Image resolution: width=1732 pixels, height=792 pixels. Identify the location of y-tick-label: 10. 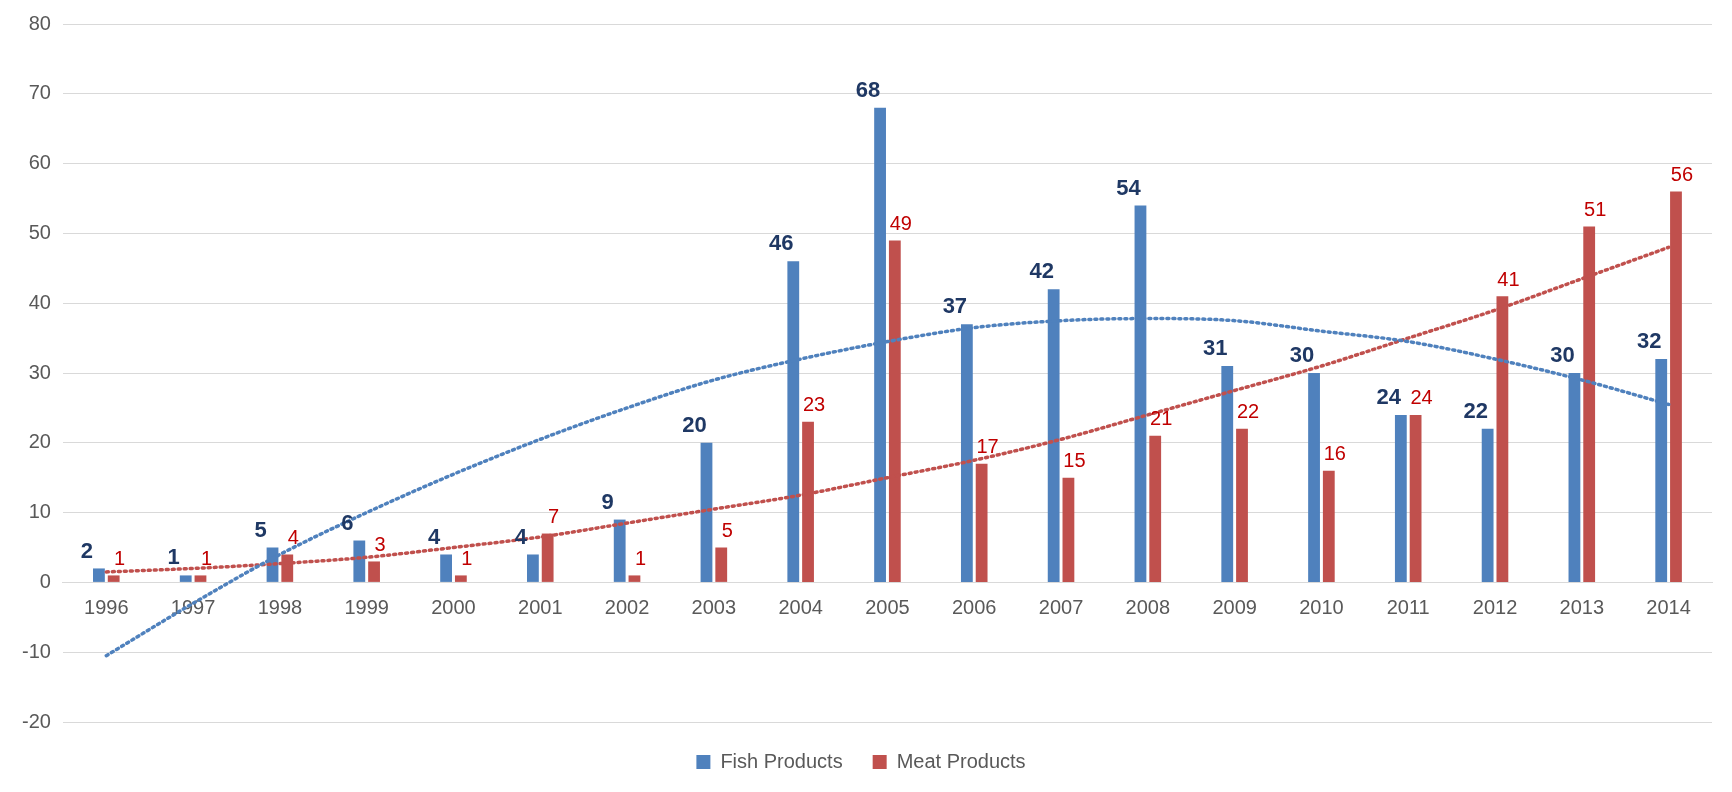
(39, 511).